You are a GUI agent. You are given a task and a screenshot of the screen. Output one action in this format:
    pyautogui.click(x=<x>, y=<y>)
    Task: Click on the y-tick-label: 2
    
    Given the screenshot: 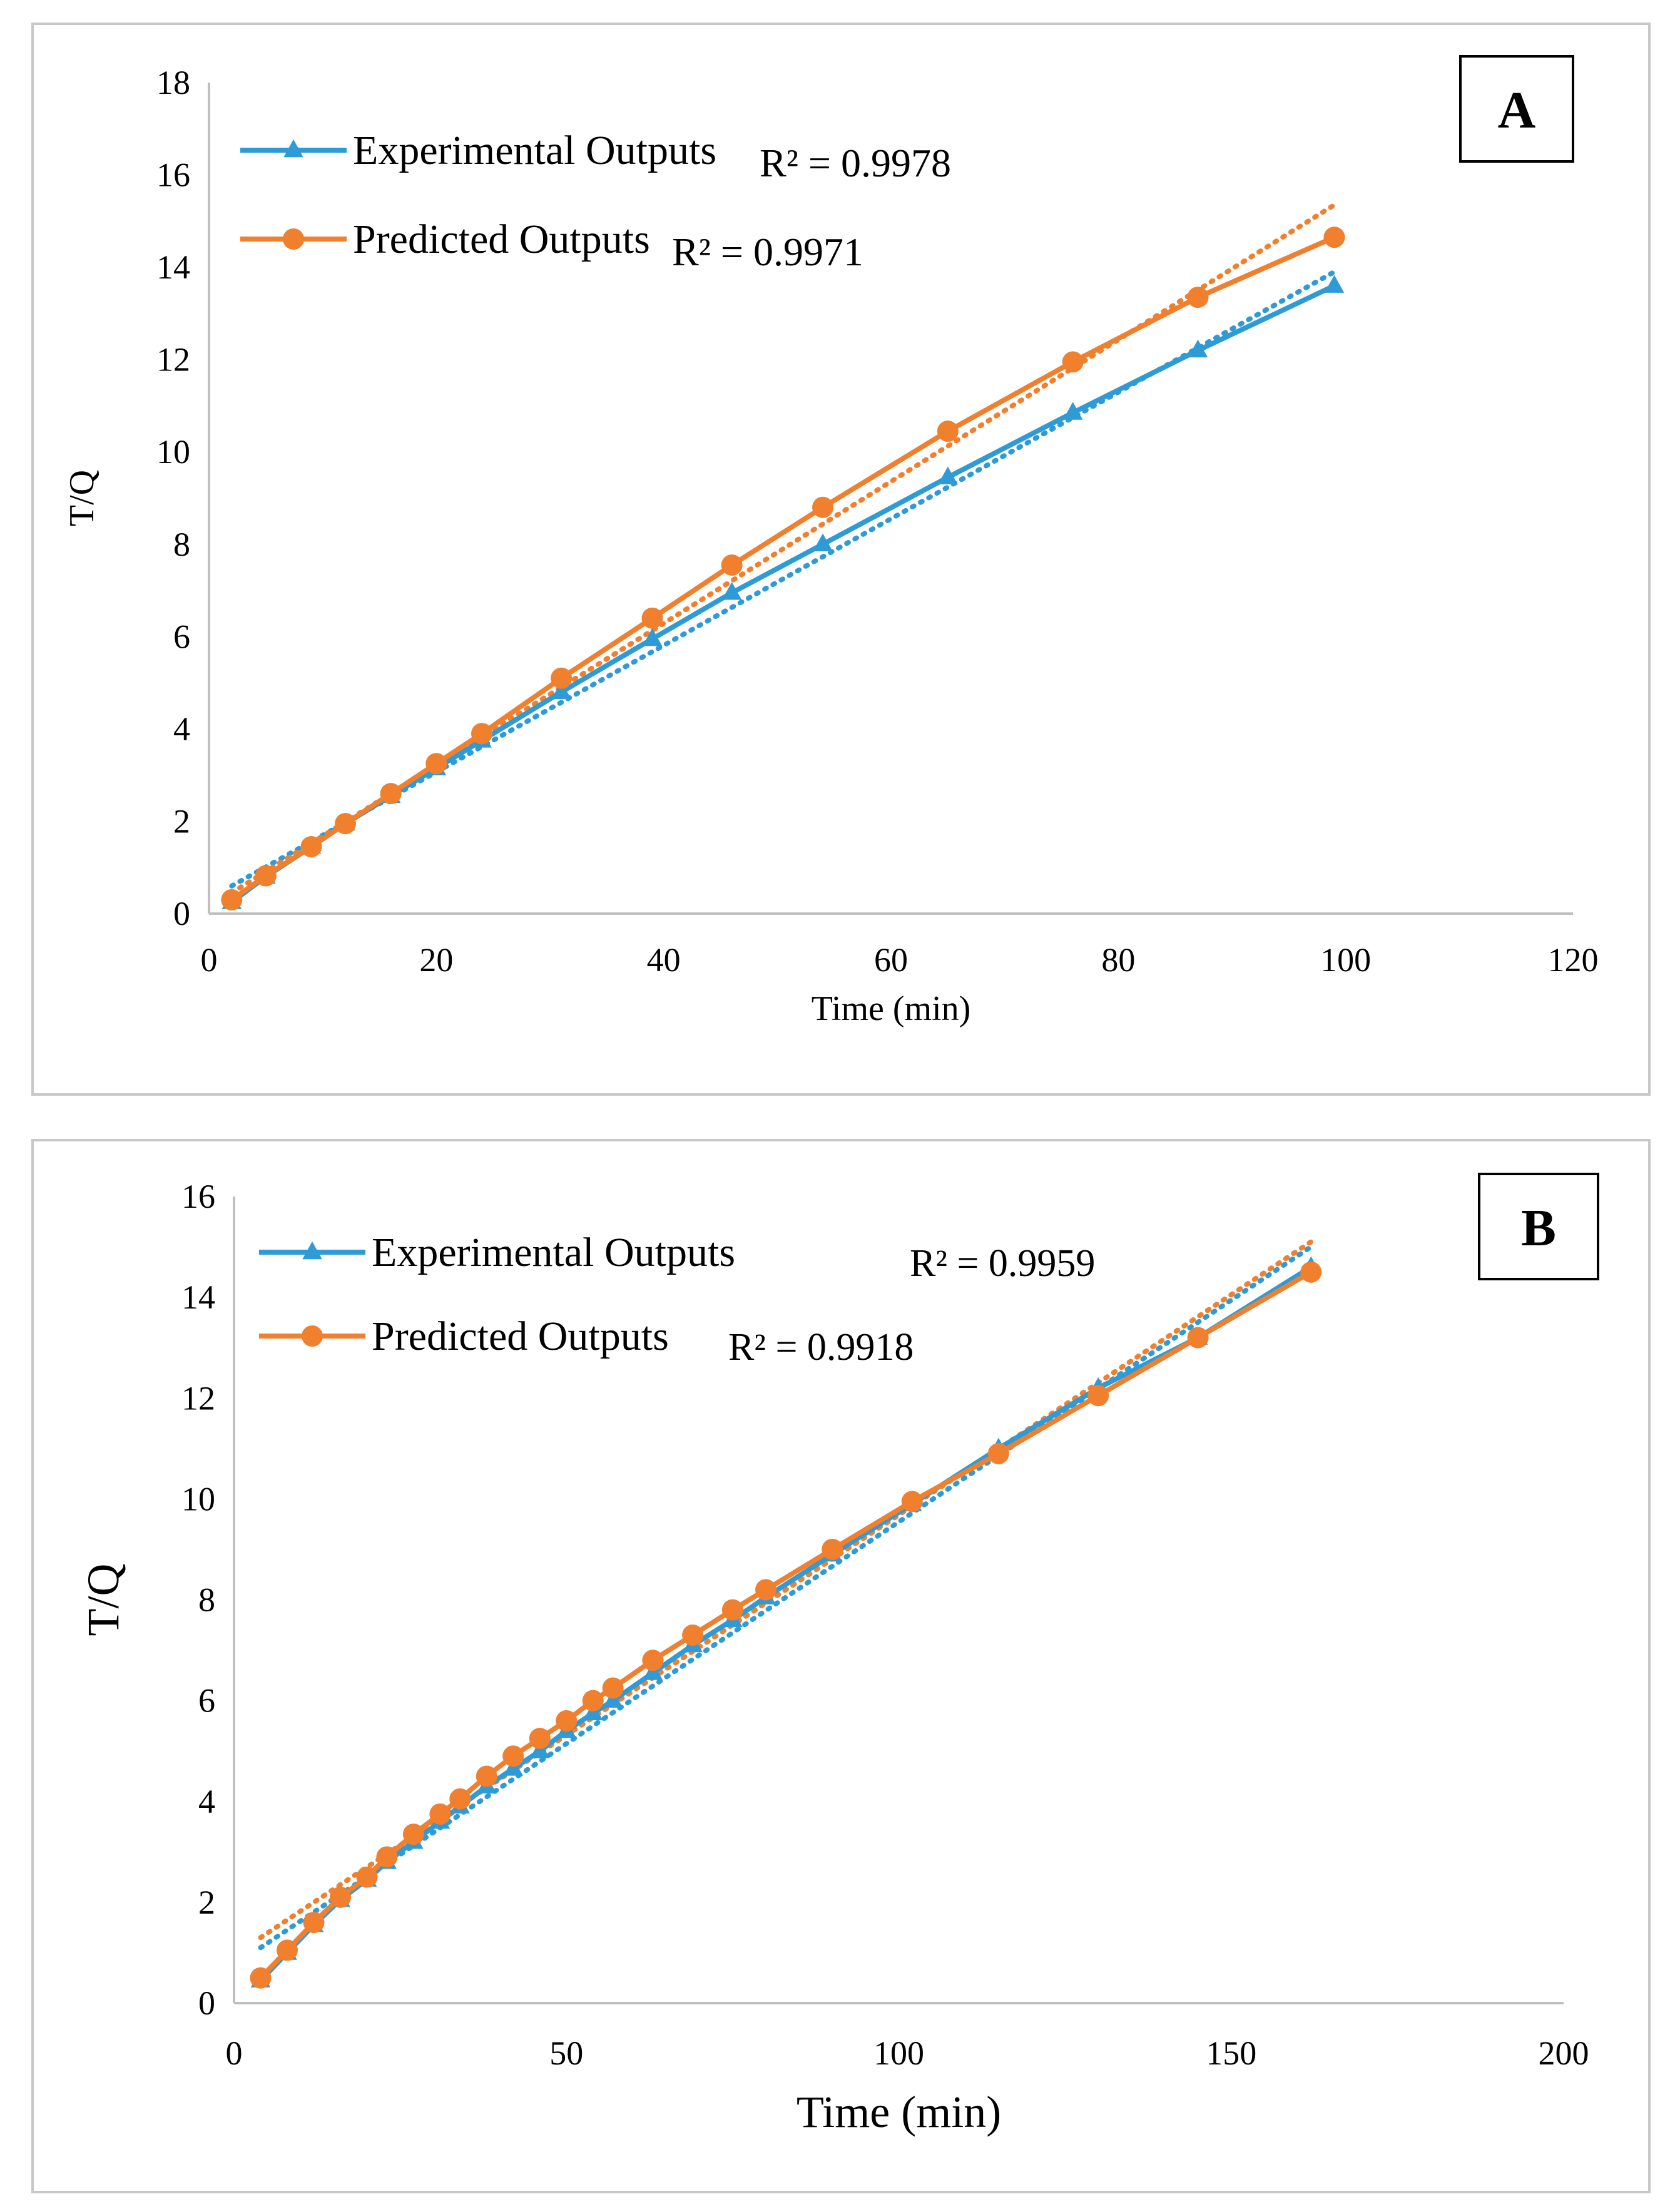 What is the action you would take?
    pyautogui.click(x=206, y=1903)
    